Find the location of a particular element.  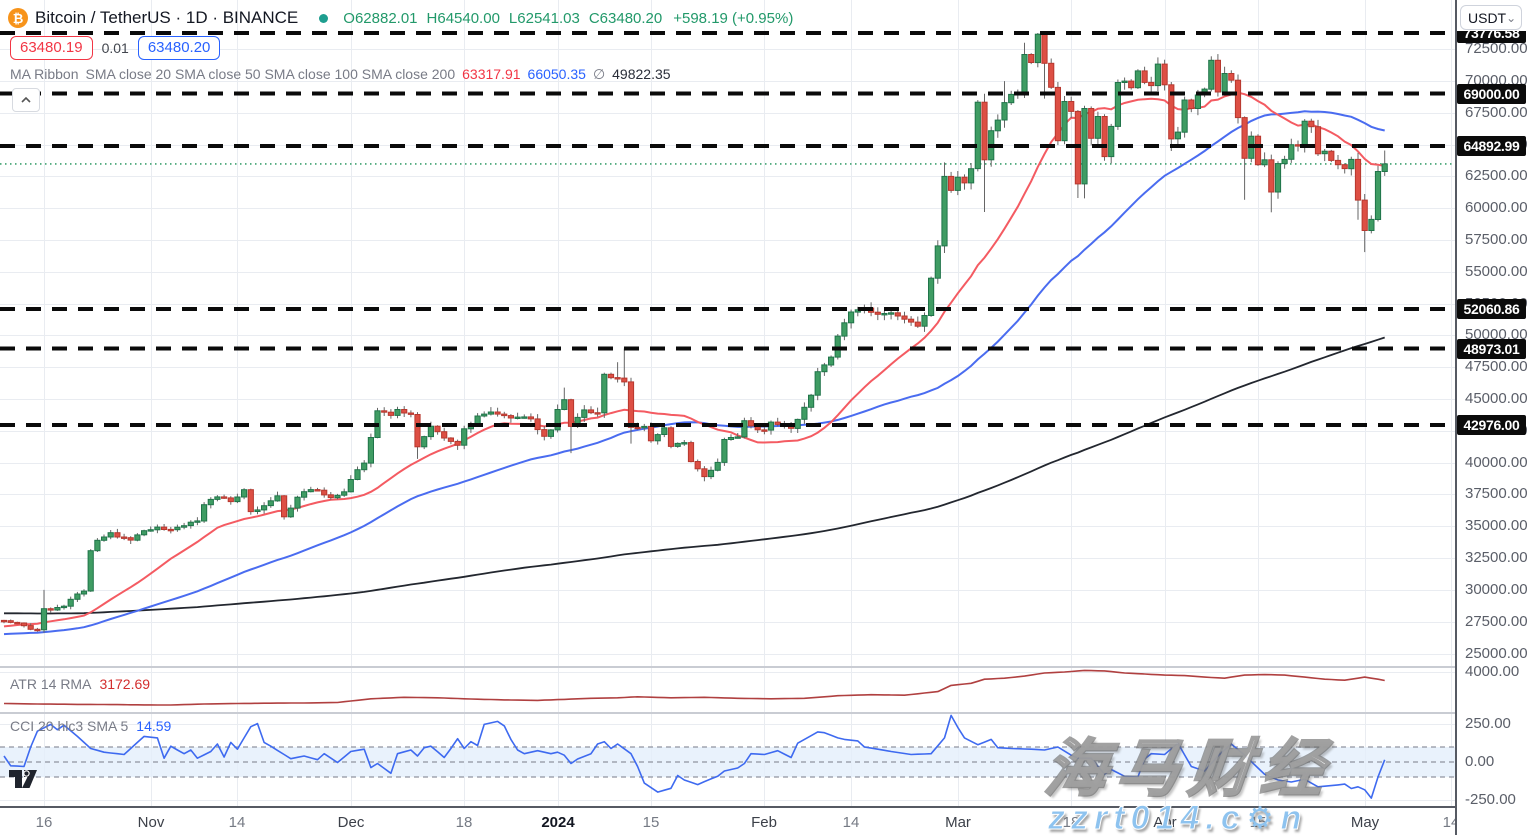

url-watermark: zzrt014.c ⚙ n is located at coordinates (1177, 818).